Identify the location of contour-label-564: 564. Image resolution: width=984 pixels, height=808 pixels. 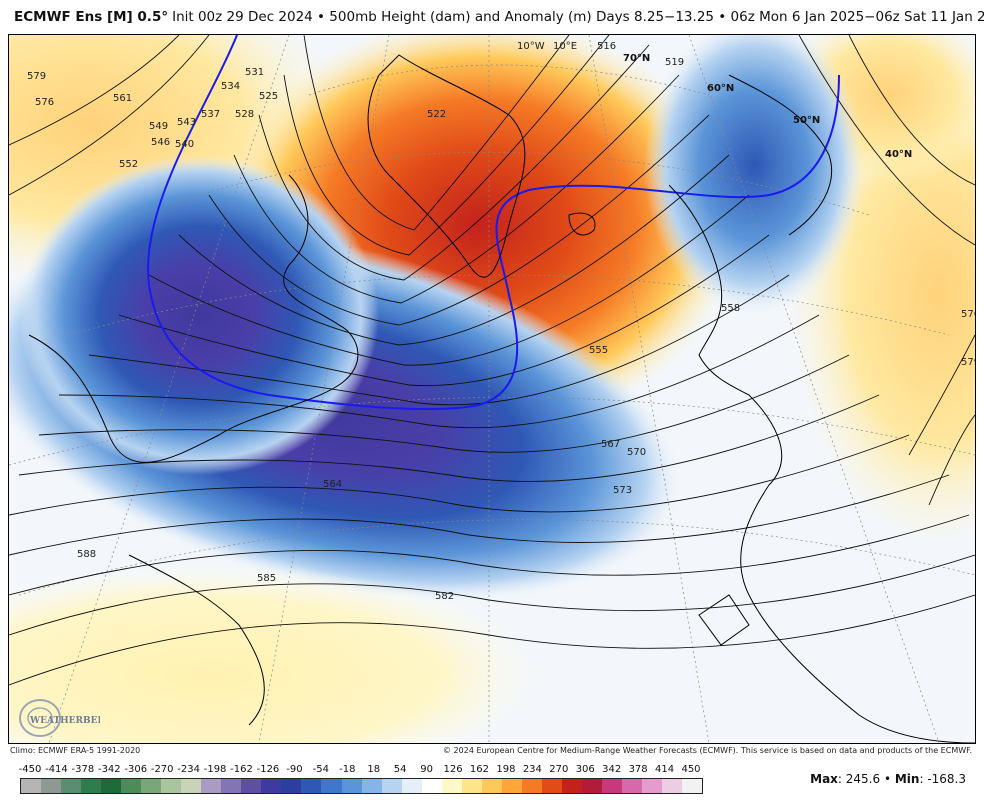
(332, 484).